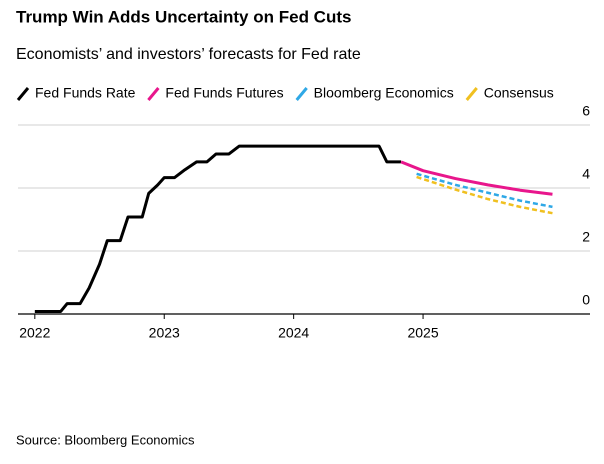  What do you see at coordinates (34, 333) in the screenshot?
I see `x-tick-label: 2022` at bounding box center [34, 333].